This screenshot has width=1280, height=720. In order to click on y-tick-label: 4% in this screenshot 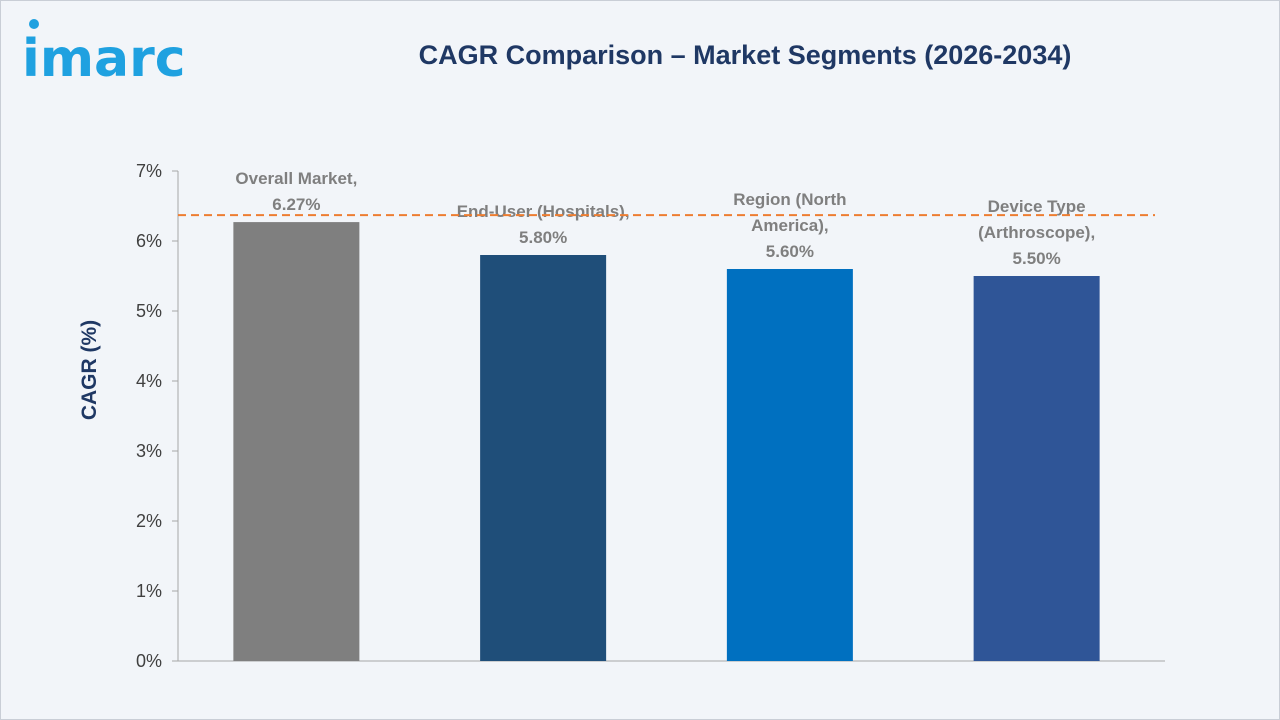, I will do `click(149, 381)`.